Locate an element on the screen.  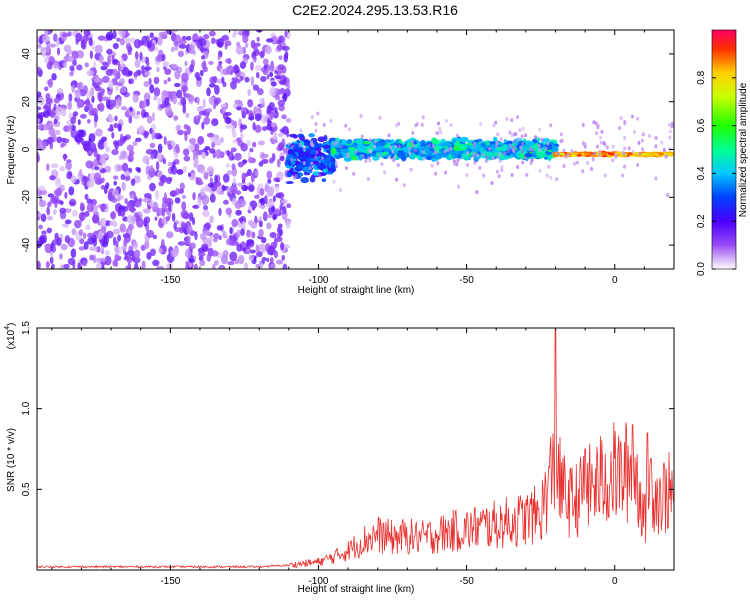
colorbar-tick-label: 0.0 is located at coordinates (701, 269).